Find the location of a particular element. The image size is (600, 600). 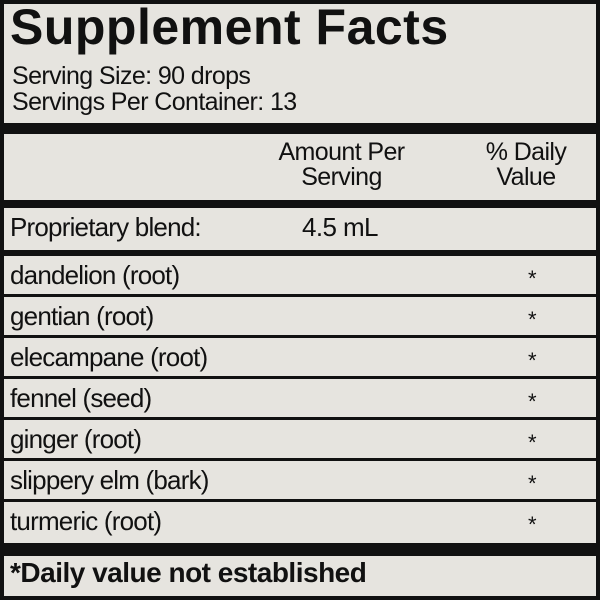

footnote: *Daily value not established is located at coordinates (188, 572).